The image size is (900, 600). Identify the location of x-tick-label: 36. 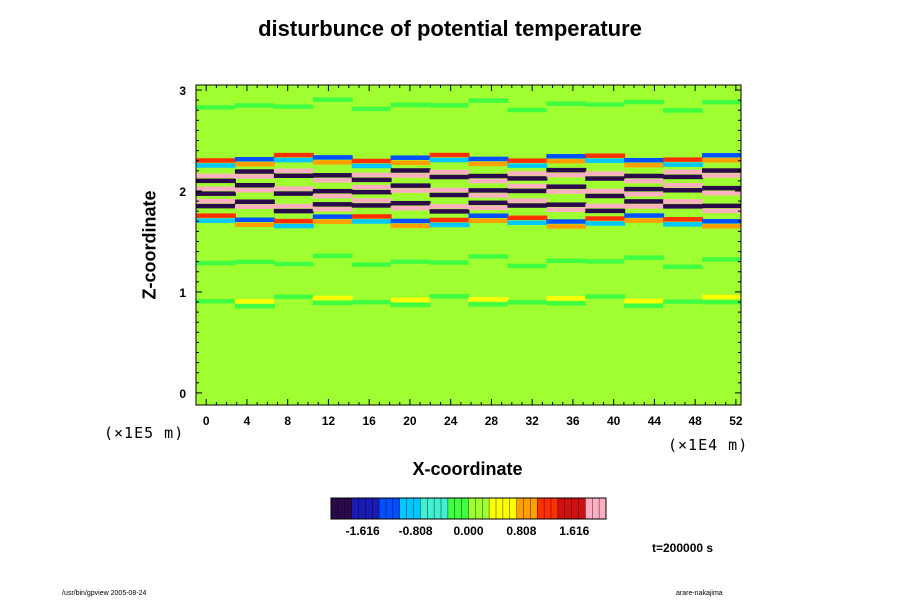
(573, 421).